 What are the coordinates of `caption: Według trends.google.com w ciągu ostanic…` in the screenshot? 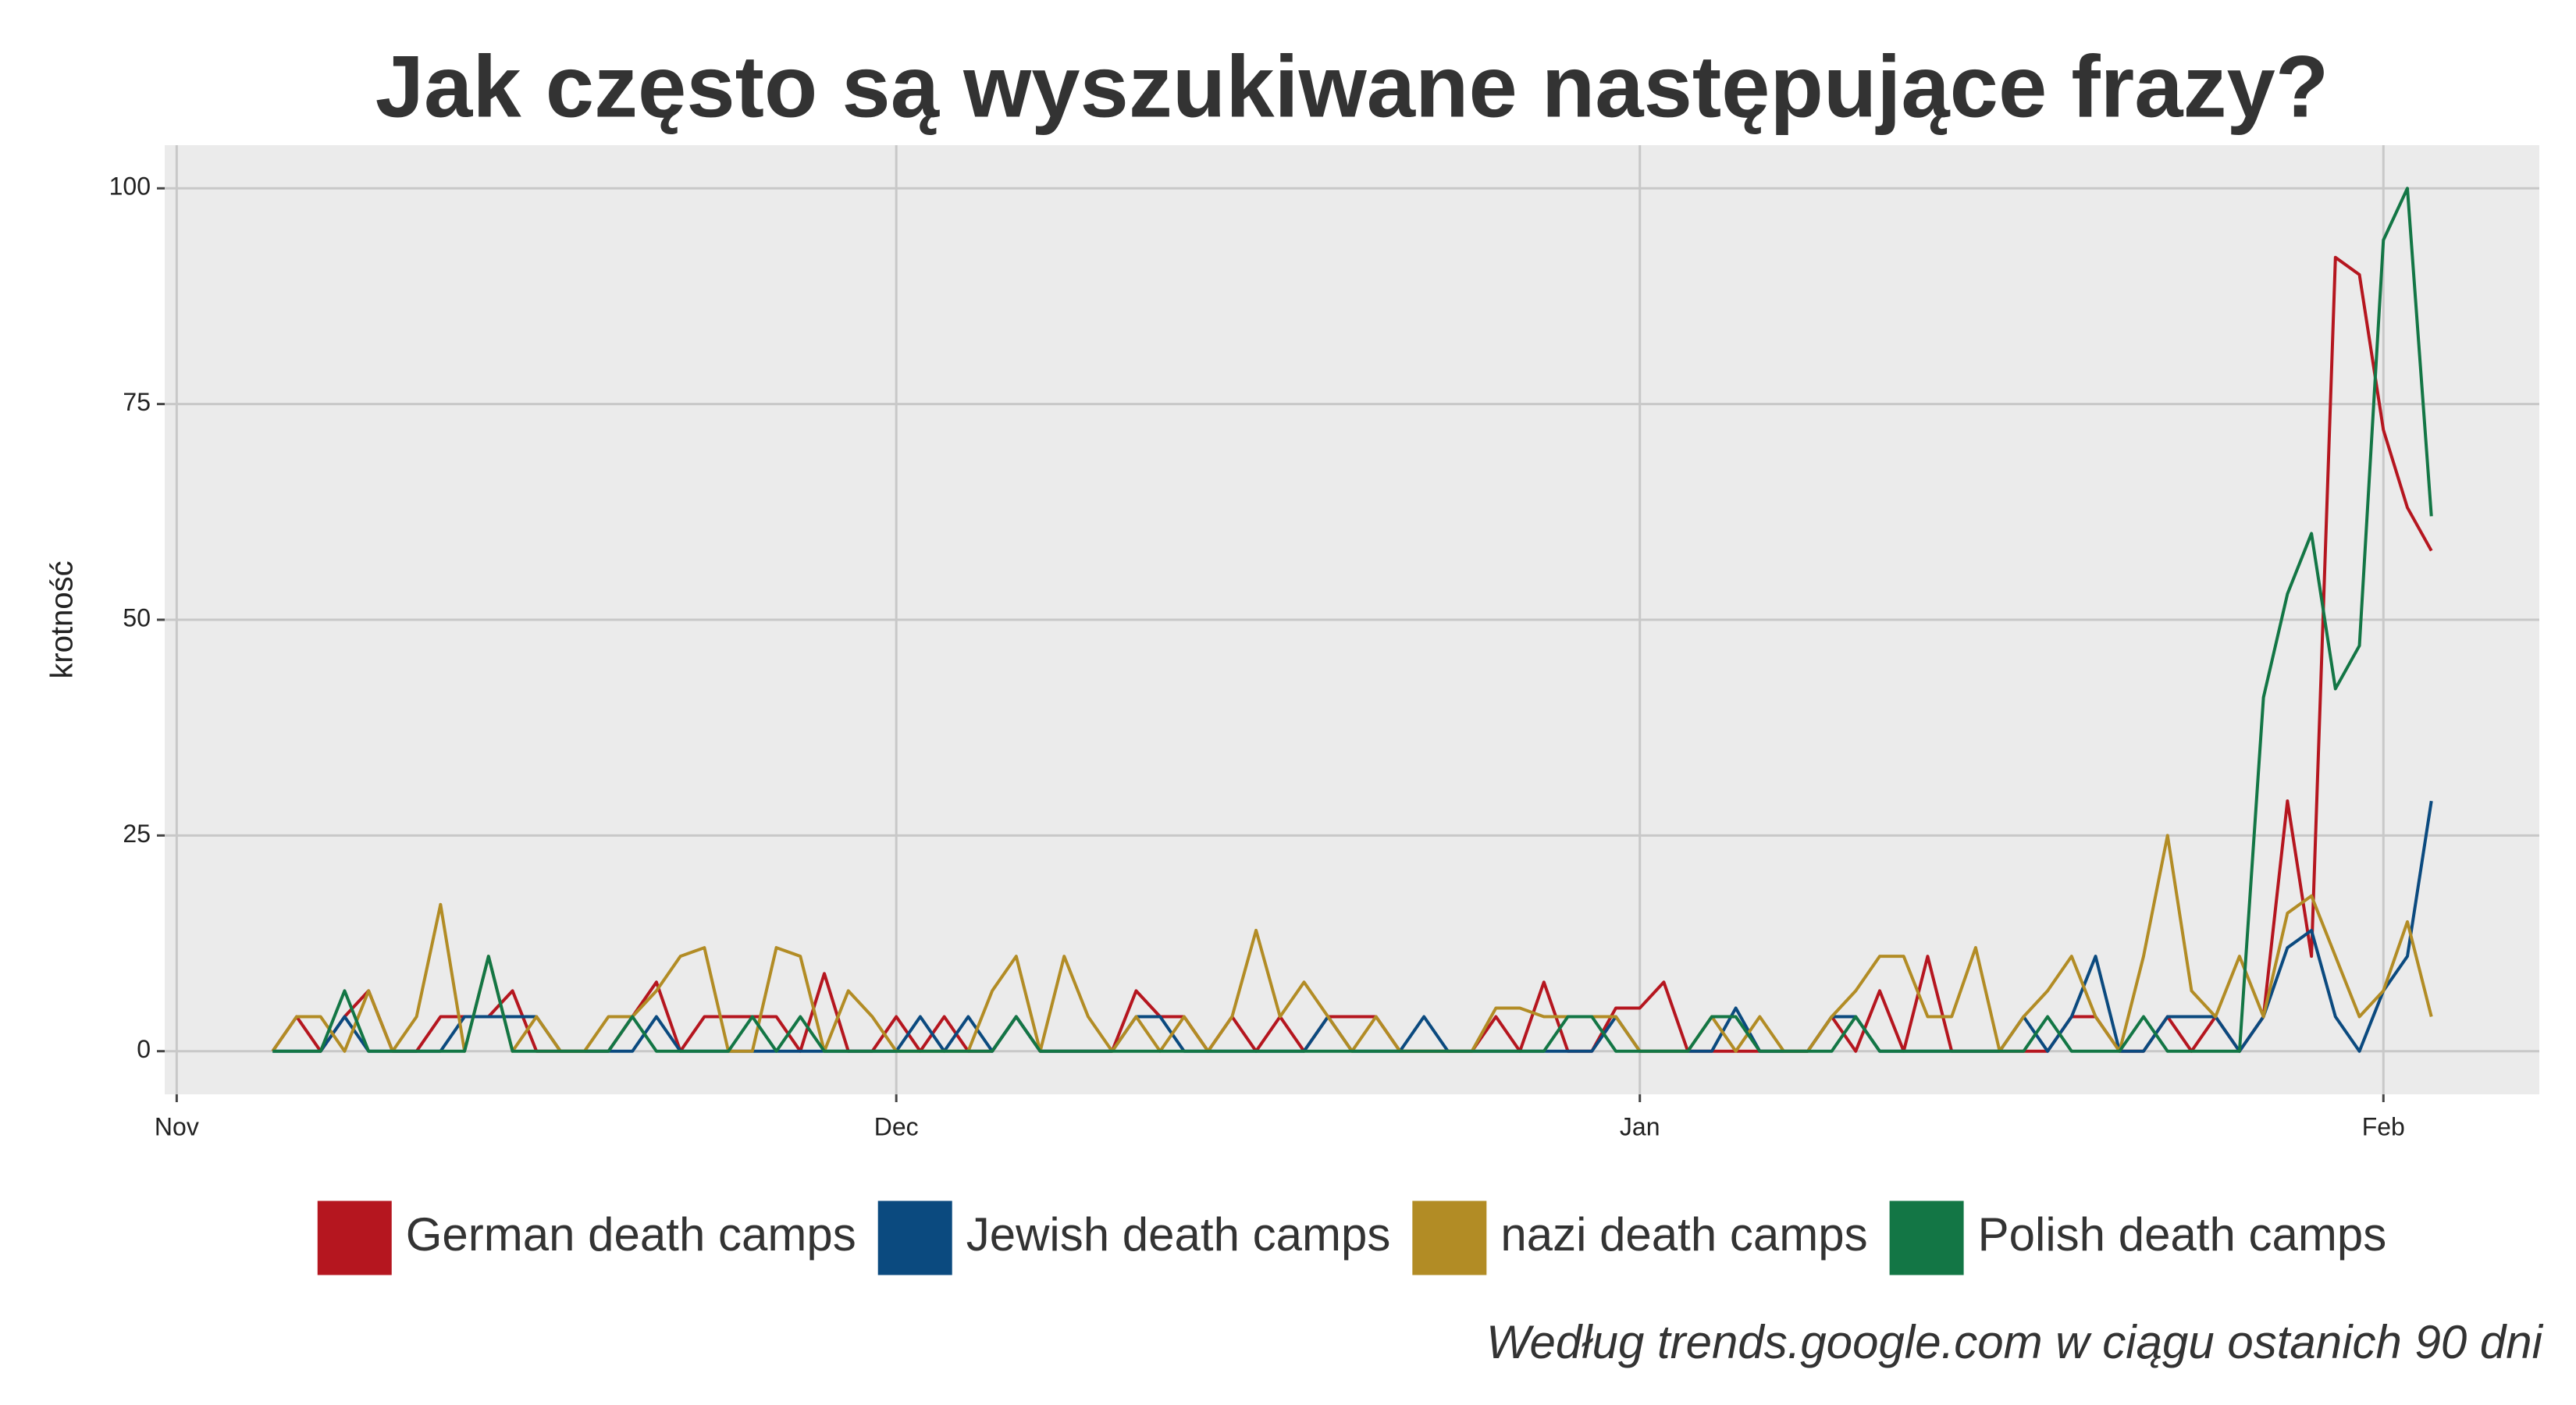 It's located at (2015, 1342).